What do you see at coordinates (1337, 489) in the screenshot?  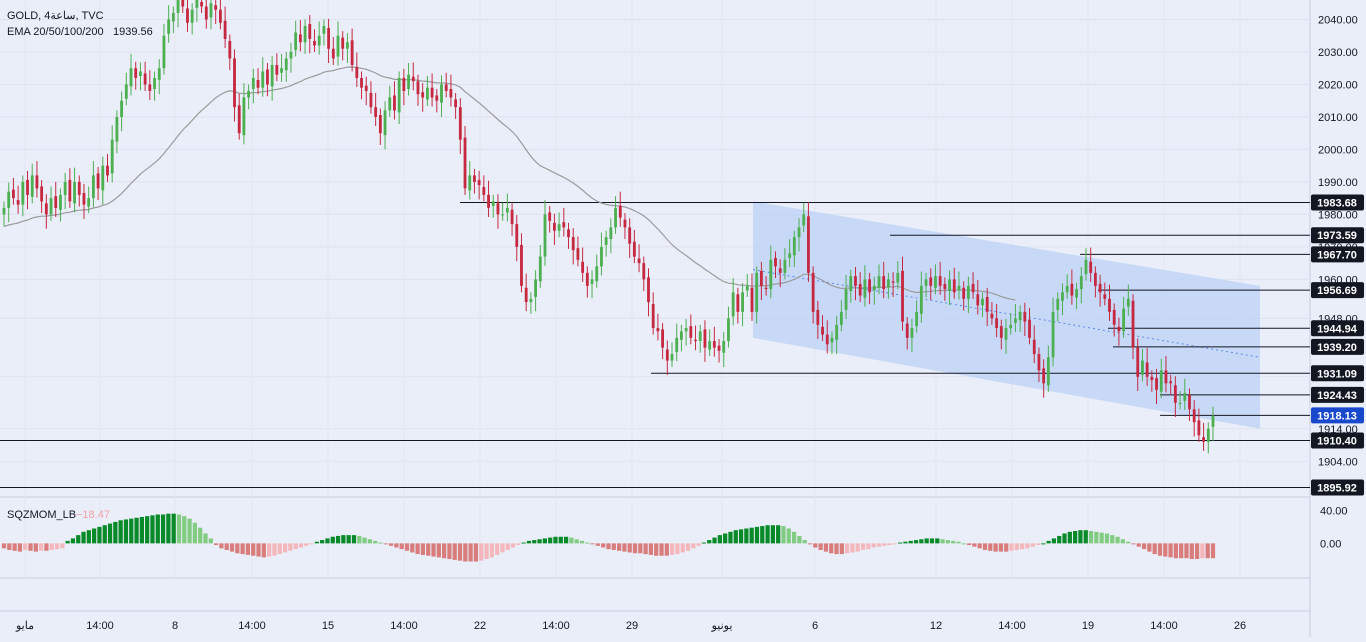 I see `price-badge-label: 1895.92` at bounding box center [1337, 489].